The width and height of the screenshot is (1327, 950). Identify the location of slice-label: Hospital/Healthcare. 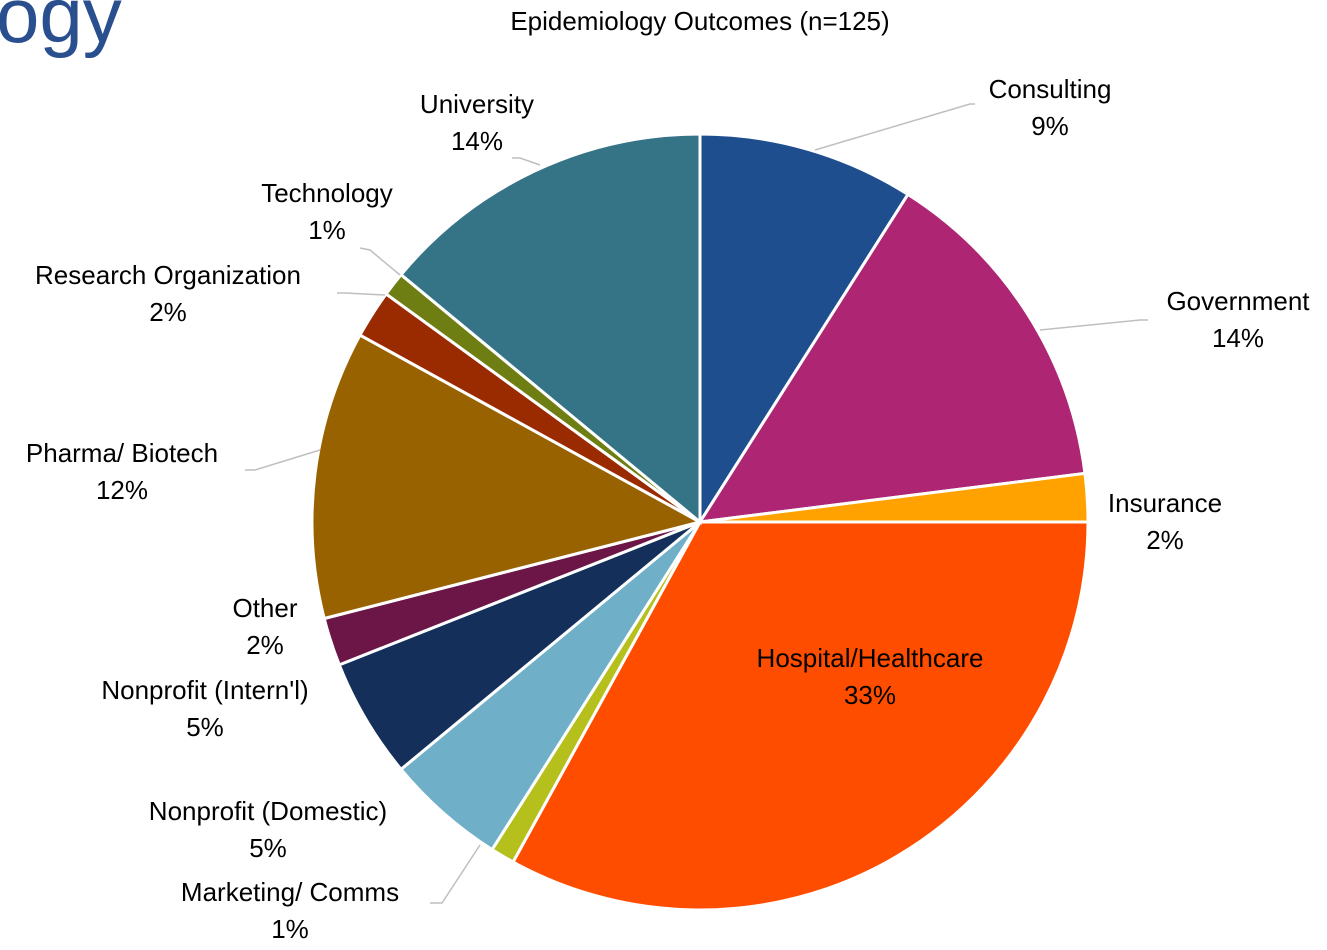
(870, 658).